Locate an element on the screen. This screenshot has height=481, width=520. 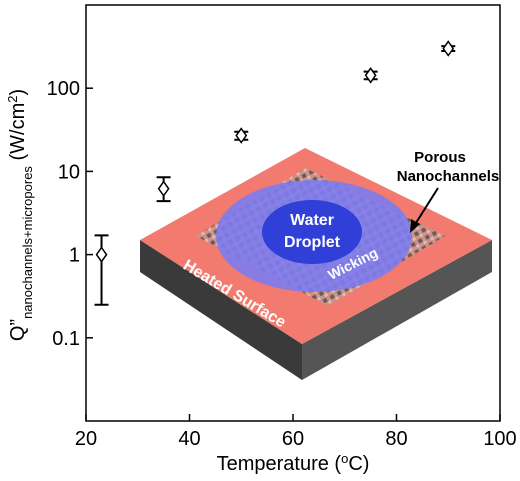
label-part: C) is located at coordinates (358, 464).